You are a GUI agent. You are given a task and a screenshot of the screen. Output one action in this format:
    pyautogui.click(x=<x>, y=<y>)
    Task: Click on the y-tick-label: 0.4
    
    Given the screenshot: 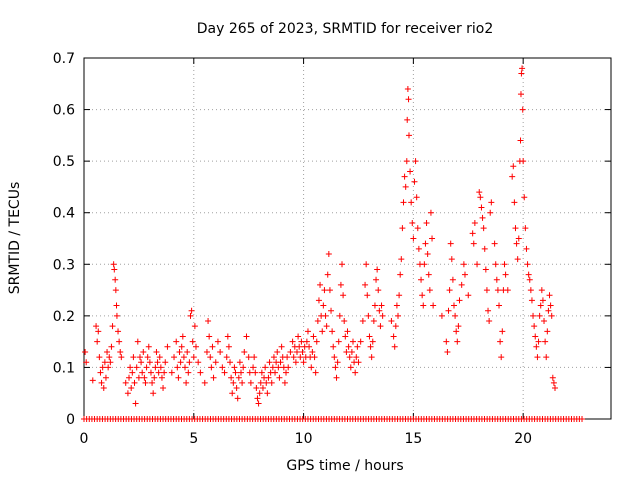 What is the action you would take?
    pyautogui.click(x=64, y=214)
    